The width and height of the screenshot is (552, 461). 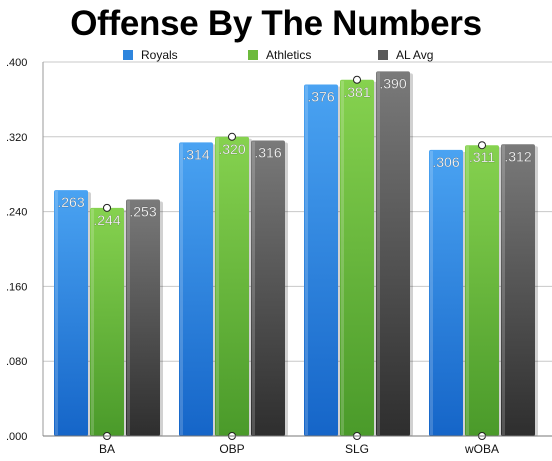 I want to click on x-tick-label: OBP, so click(x=231, y=449).